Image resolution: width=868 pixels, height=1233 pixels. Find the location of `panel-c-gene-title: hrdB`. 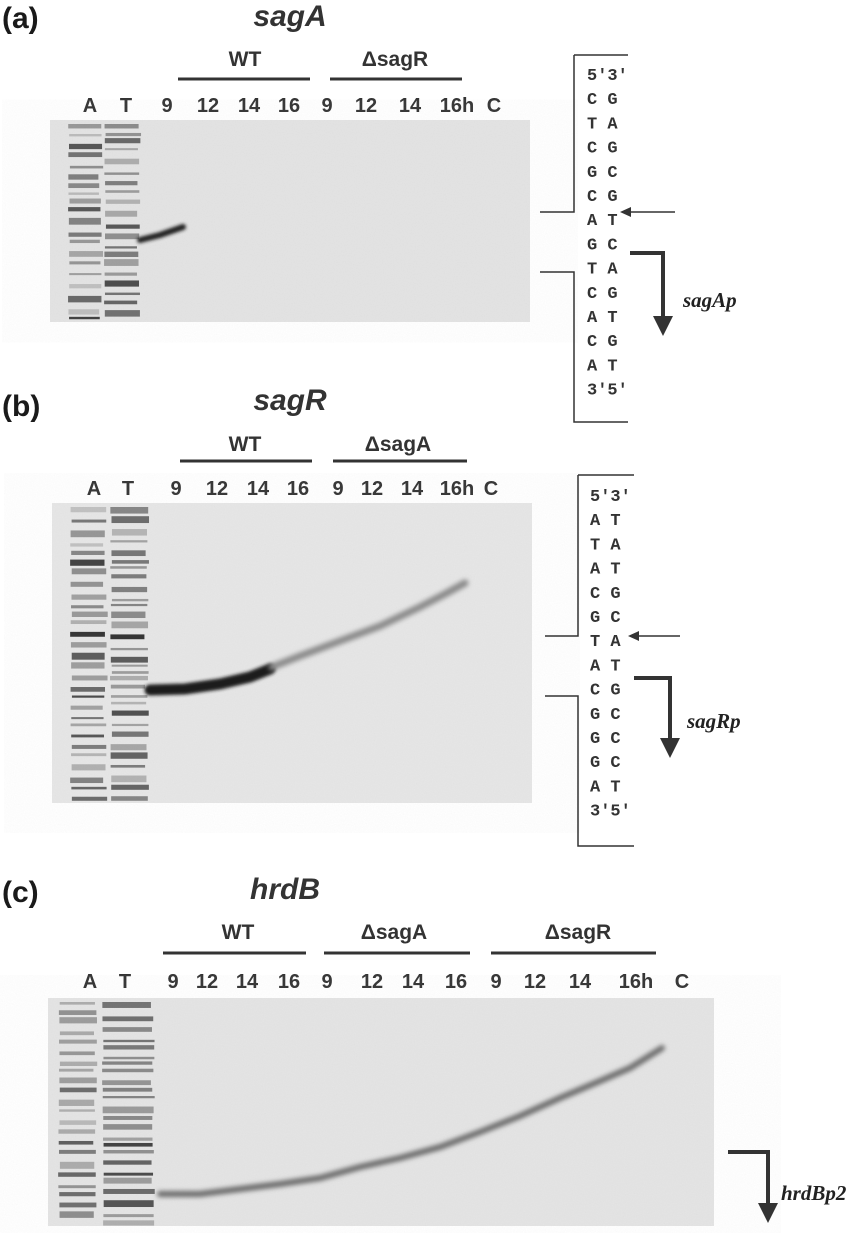

panel-c-gene-title: hrdB is located at coordinates (285, 889).